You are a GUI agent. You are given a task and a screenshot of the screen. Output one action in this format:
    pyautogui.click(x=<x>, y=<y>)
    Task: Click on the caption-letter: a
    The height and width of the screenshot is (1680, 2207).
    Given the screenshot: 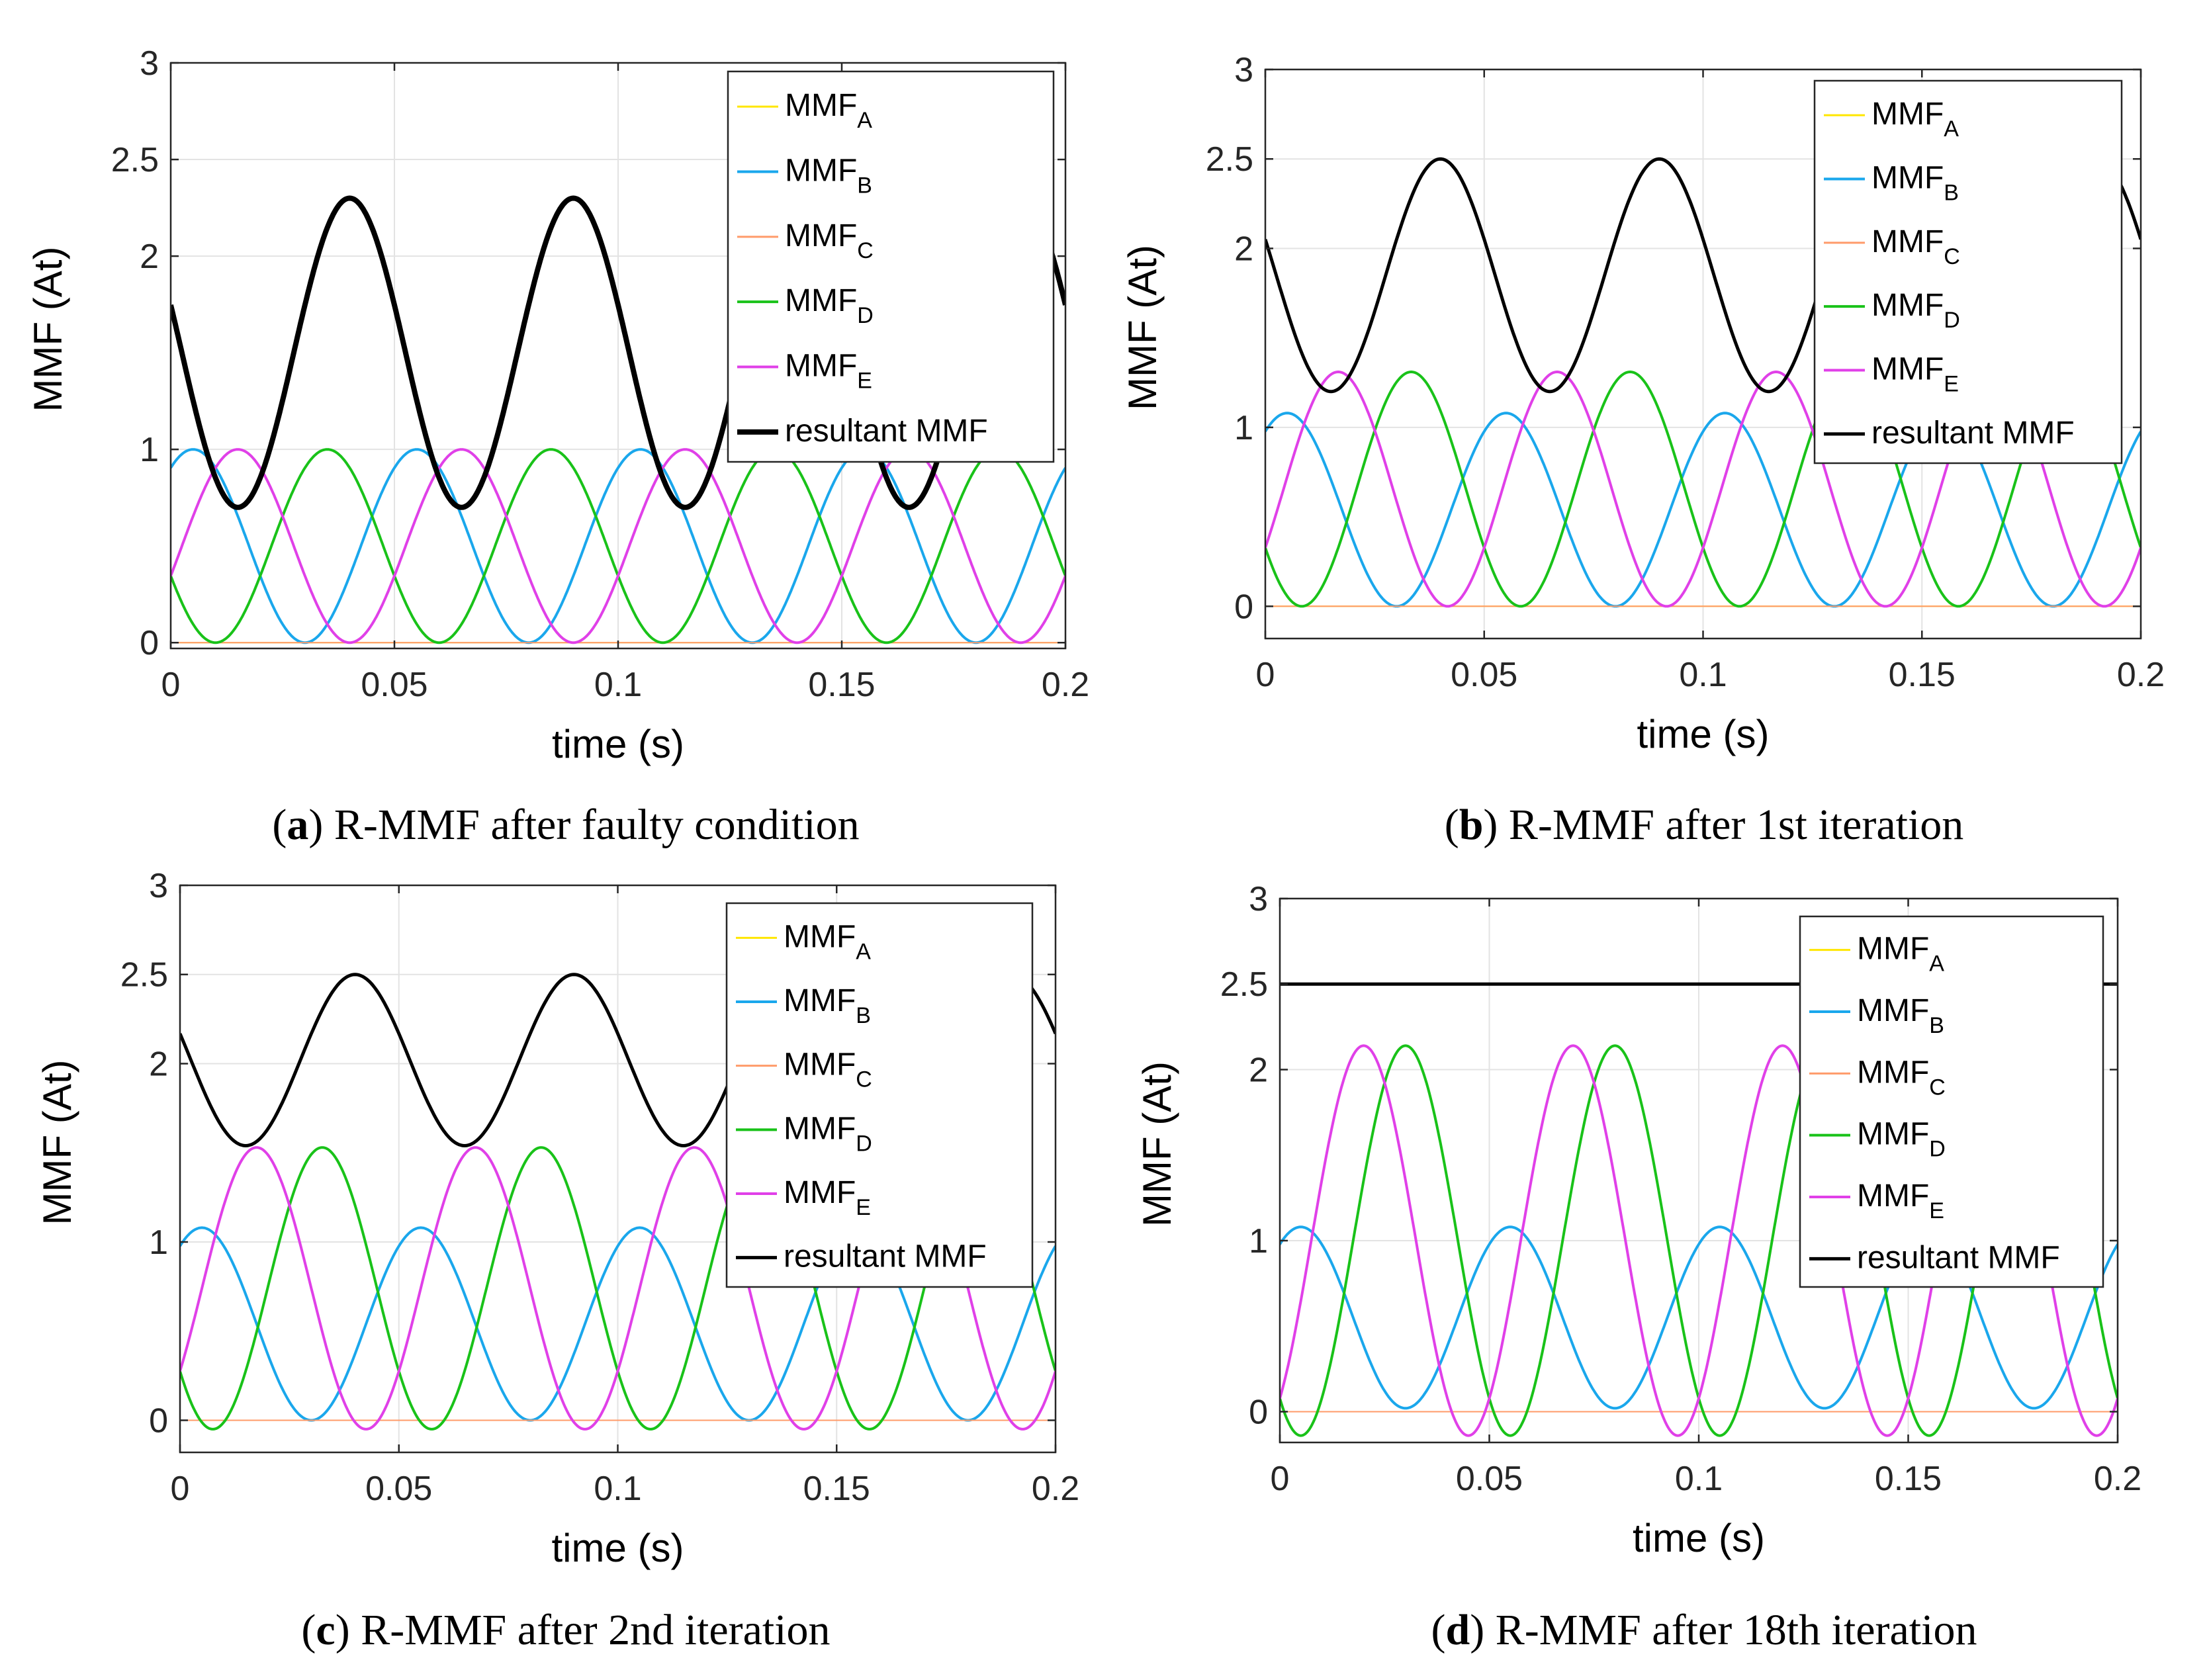 What is the action you would take?
    pyautogui.click(x=297, y=825)
    